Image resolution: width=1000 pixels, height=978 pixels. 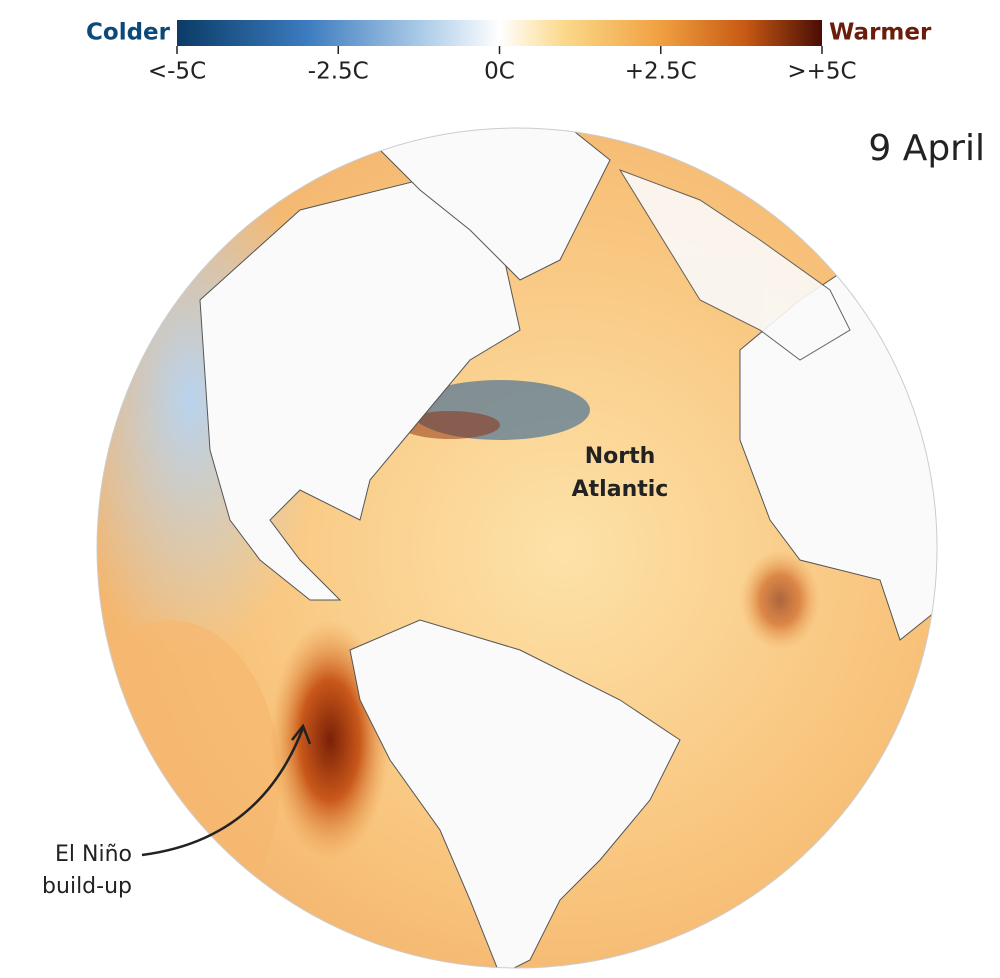 I want to click on color-legend: Colder Warmer <-5C -2.5C 0C +2.5C >+5C, so click(x=509, y=52).